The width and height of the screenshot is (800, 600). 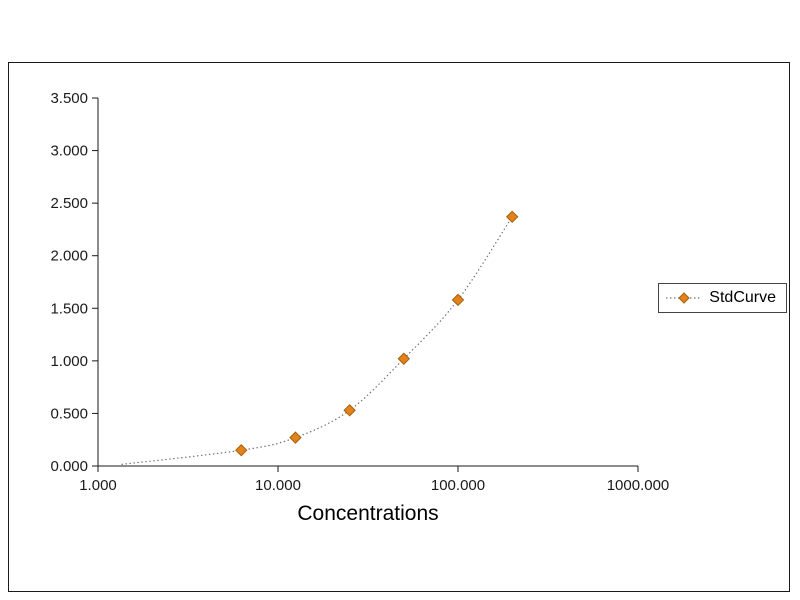 I want to click on legend-label-stdcurve: StdCurve, so click(x=742, y=297).